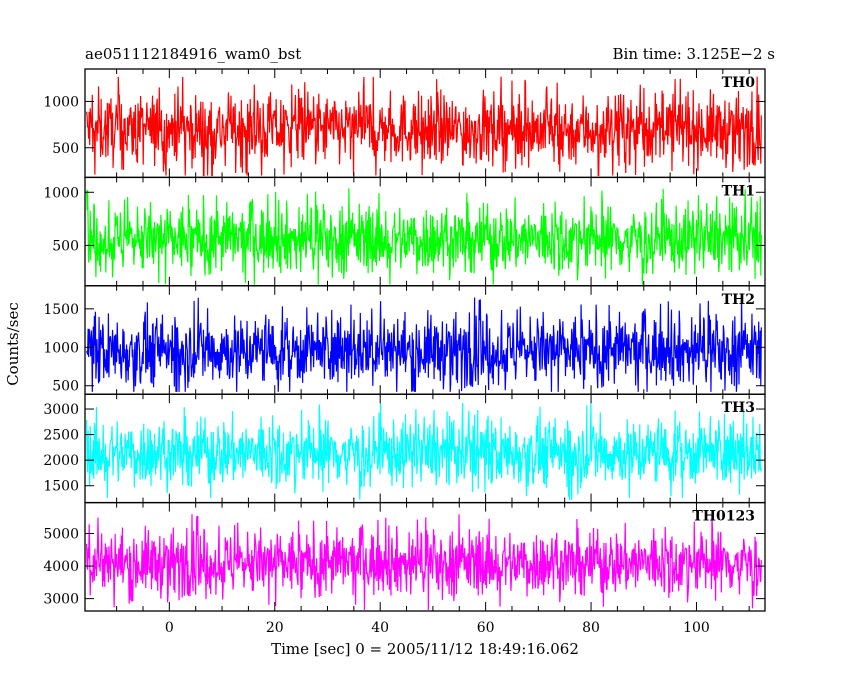  What do you see at coordinates (423, 126) in the screenshot?
I see `series-line-th0` at bounding box center [423, 126].